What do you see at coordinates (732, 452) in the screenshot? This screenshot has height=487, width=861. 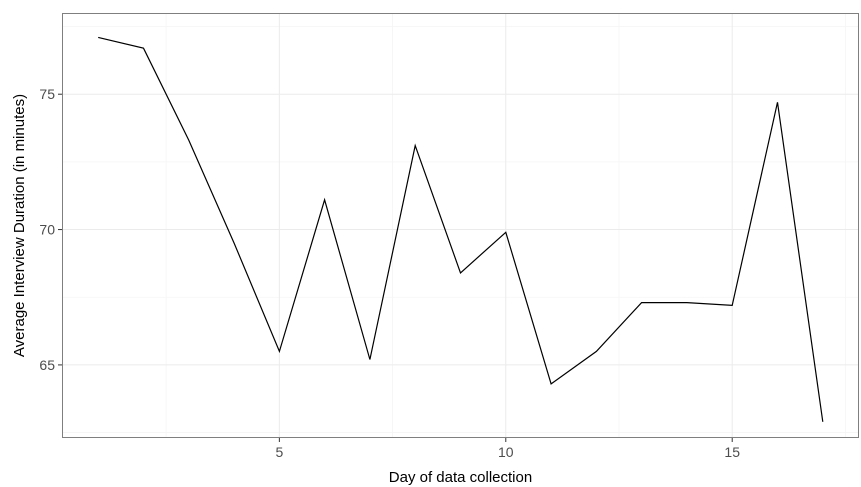 I see `x-tick-label: 15` at bounding box center [732, 452].